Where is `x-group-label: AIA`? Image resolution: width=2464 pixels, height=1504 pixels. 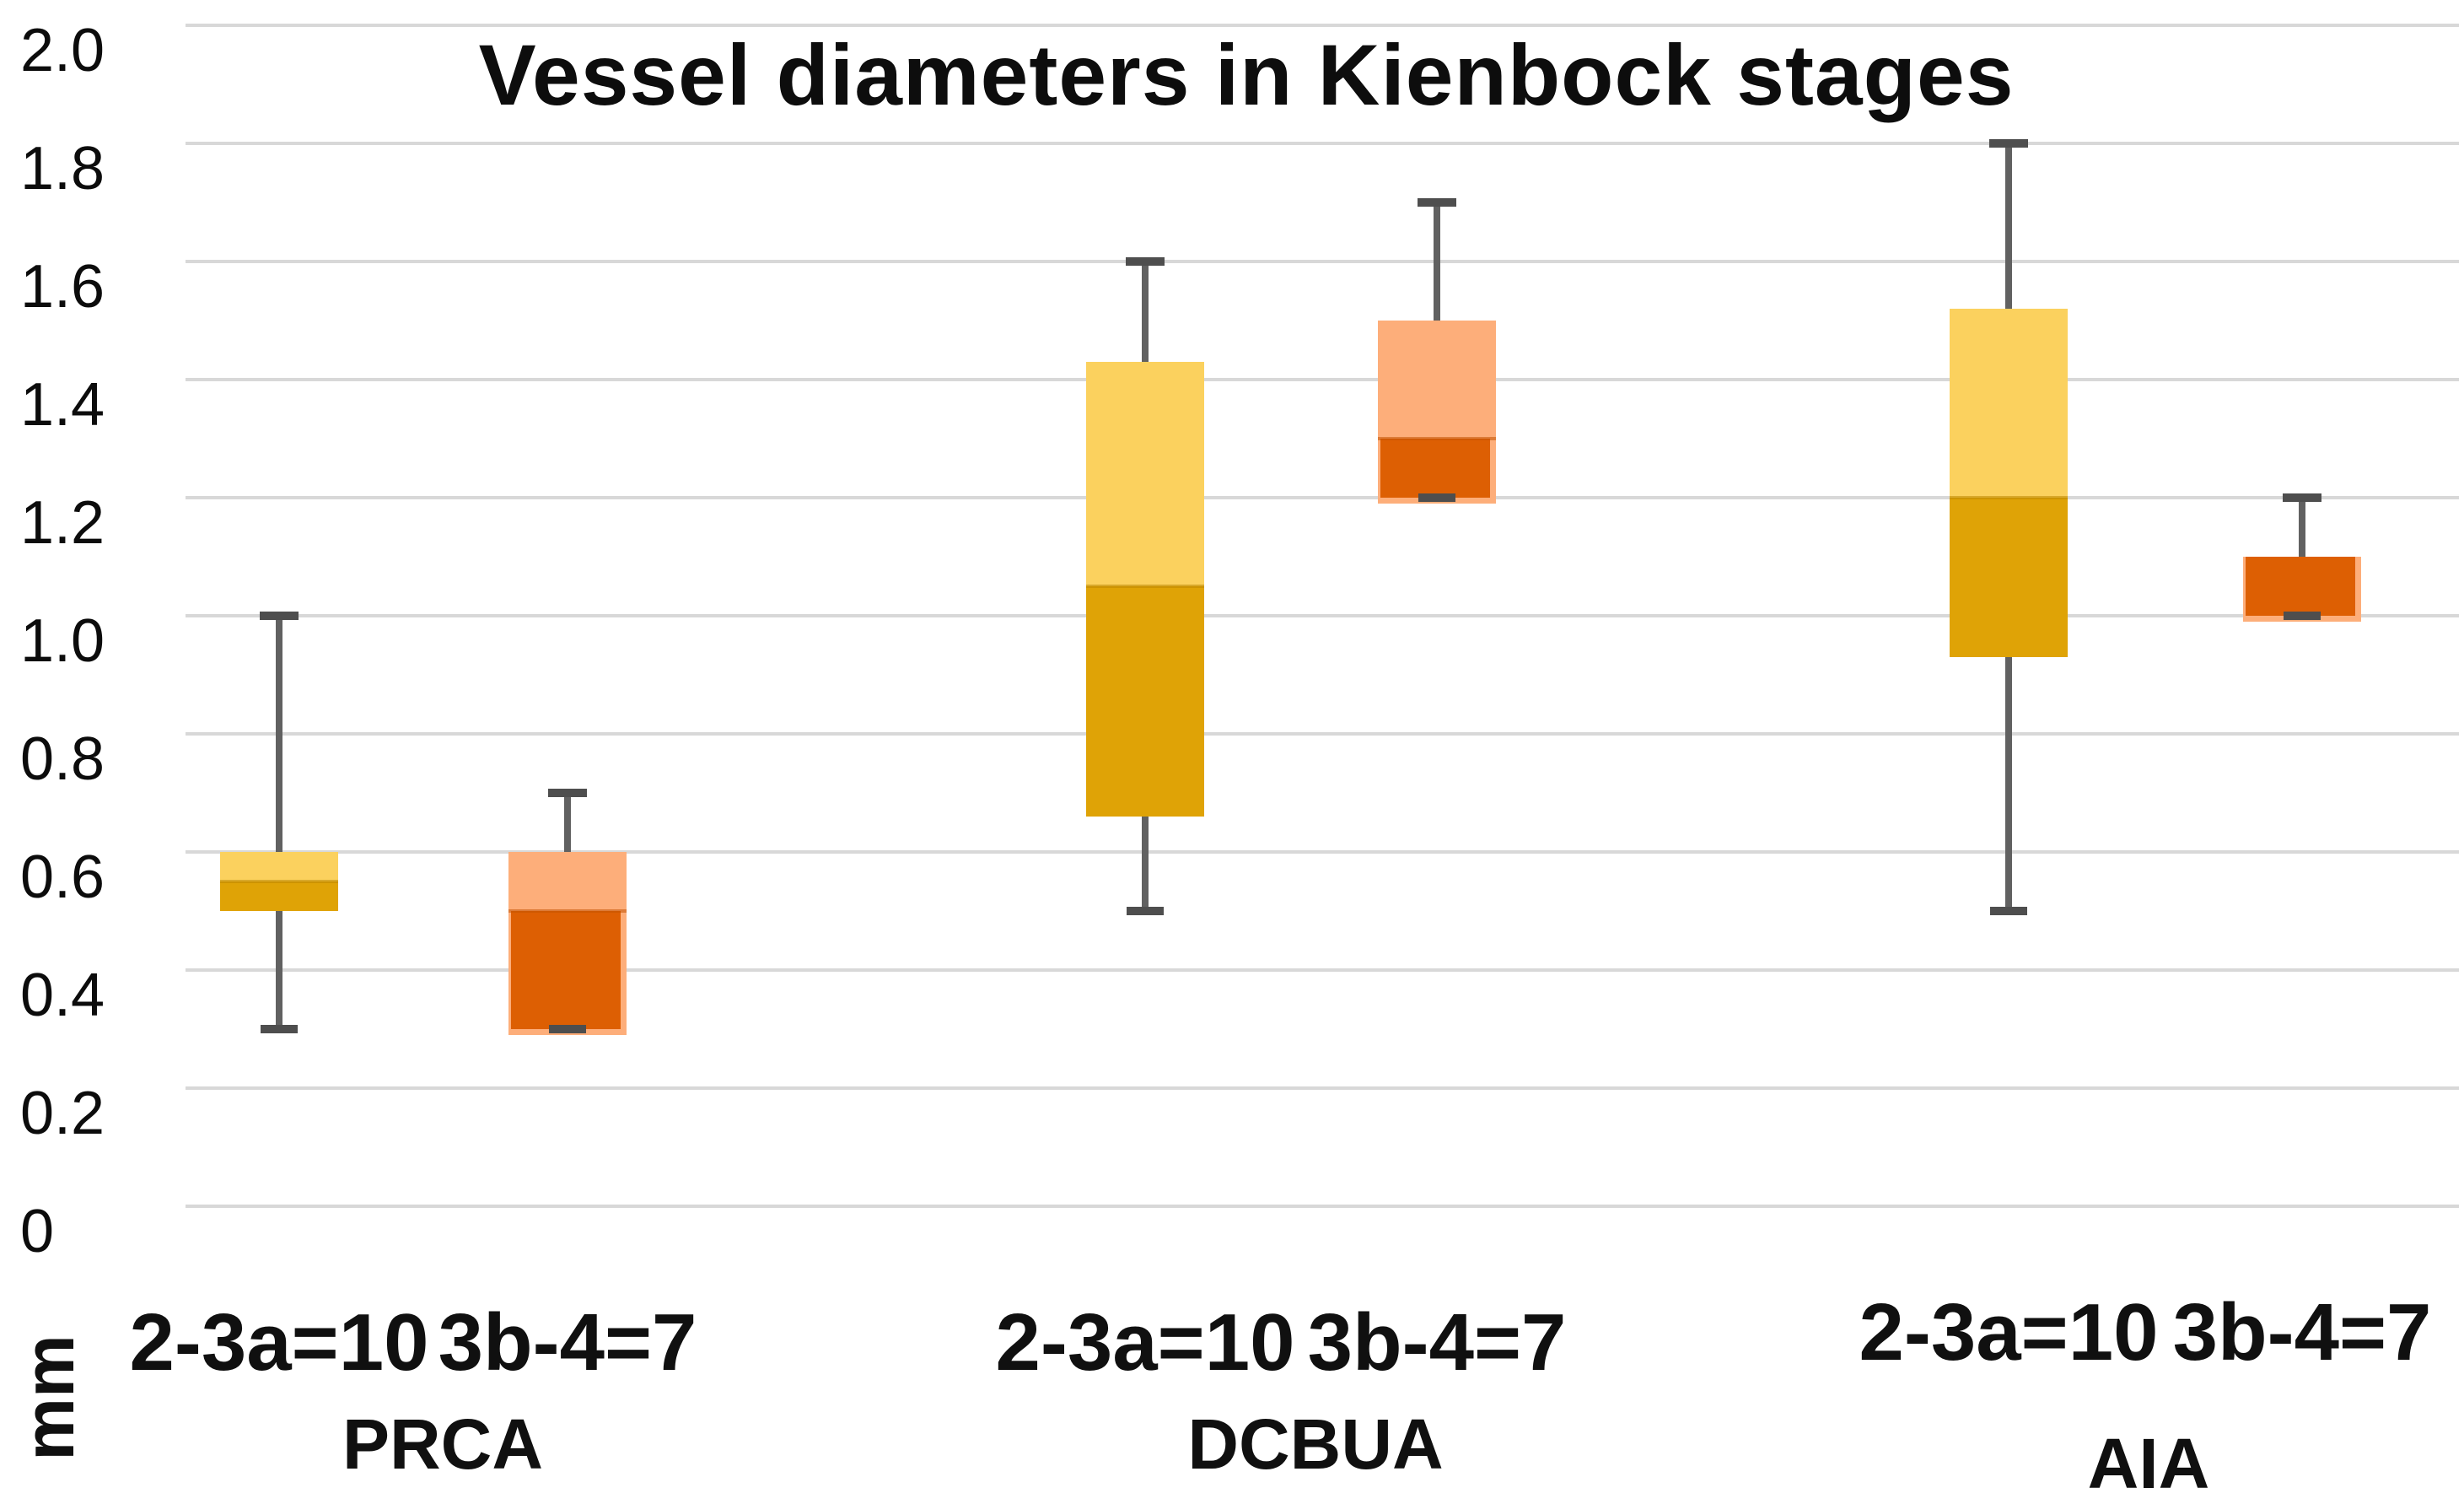
x-group-label: AIA is located at coordinates (2148, 1464).